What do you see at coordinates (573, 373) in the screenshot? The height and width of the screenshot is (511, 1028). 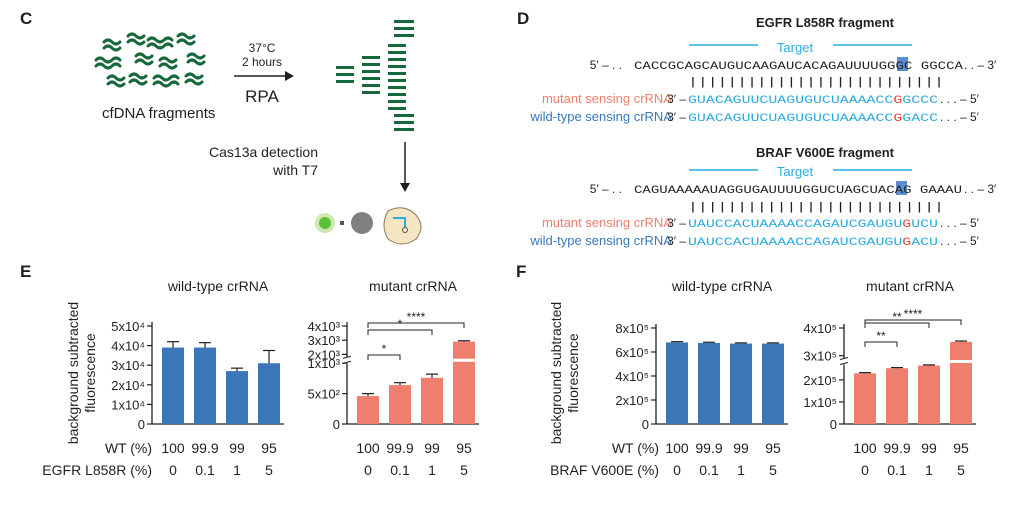 I see `panel-f-ylabel-2: fluorescence` at bounding box center [573, 373].